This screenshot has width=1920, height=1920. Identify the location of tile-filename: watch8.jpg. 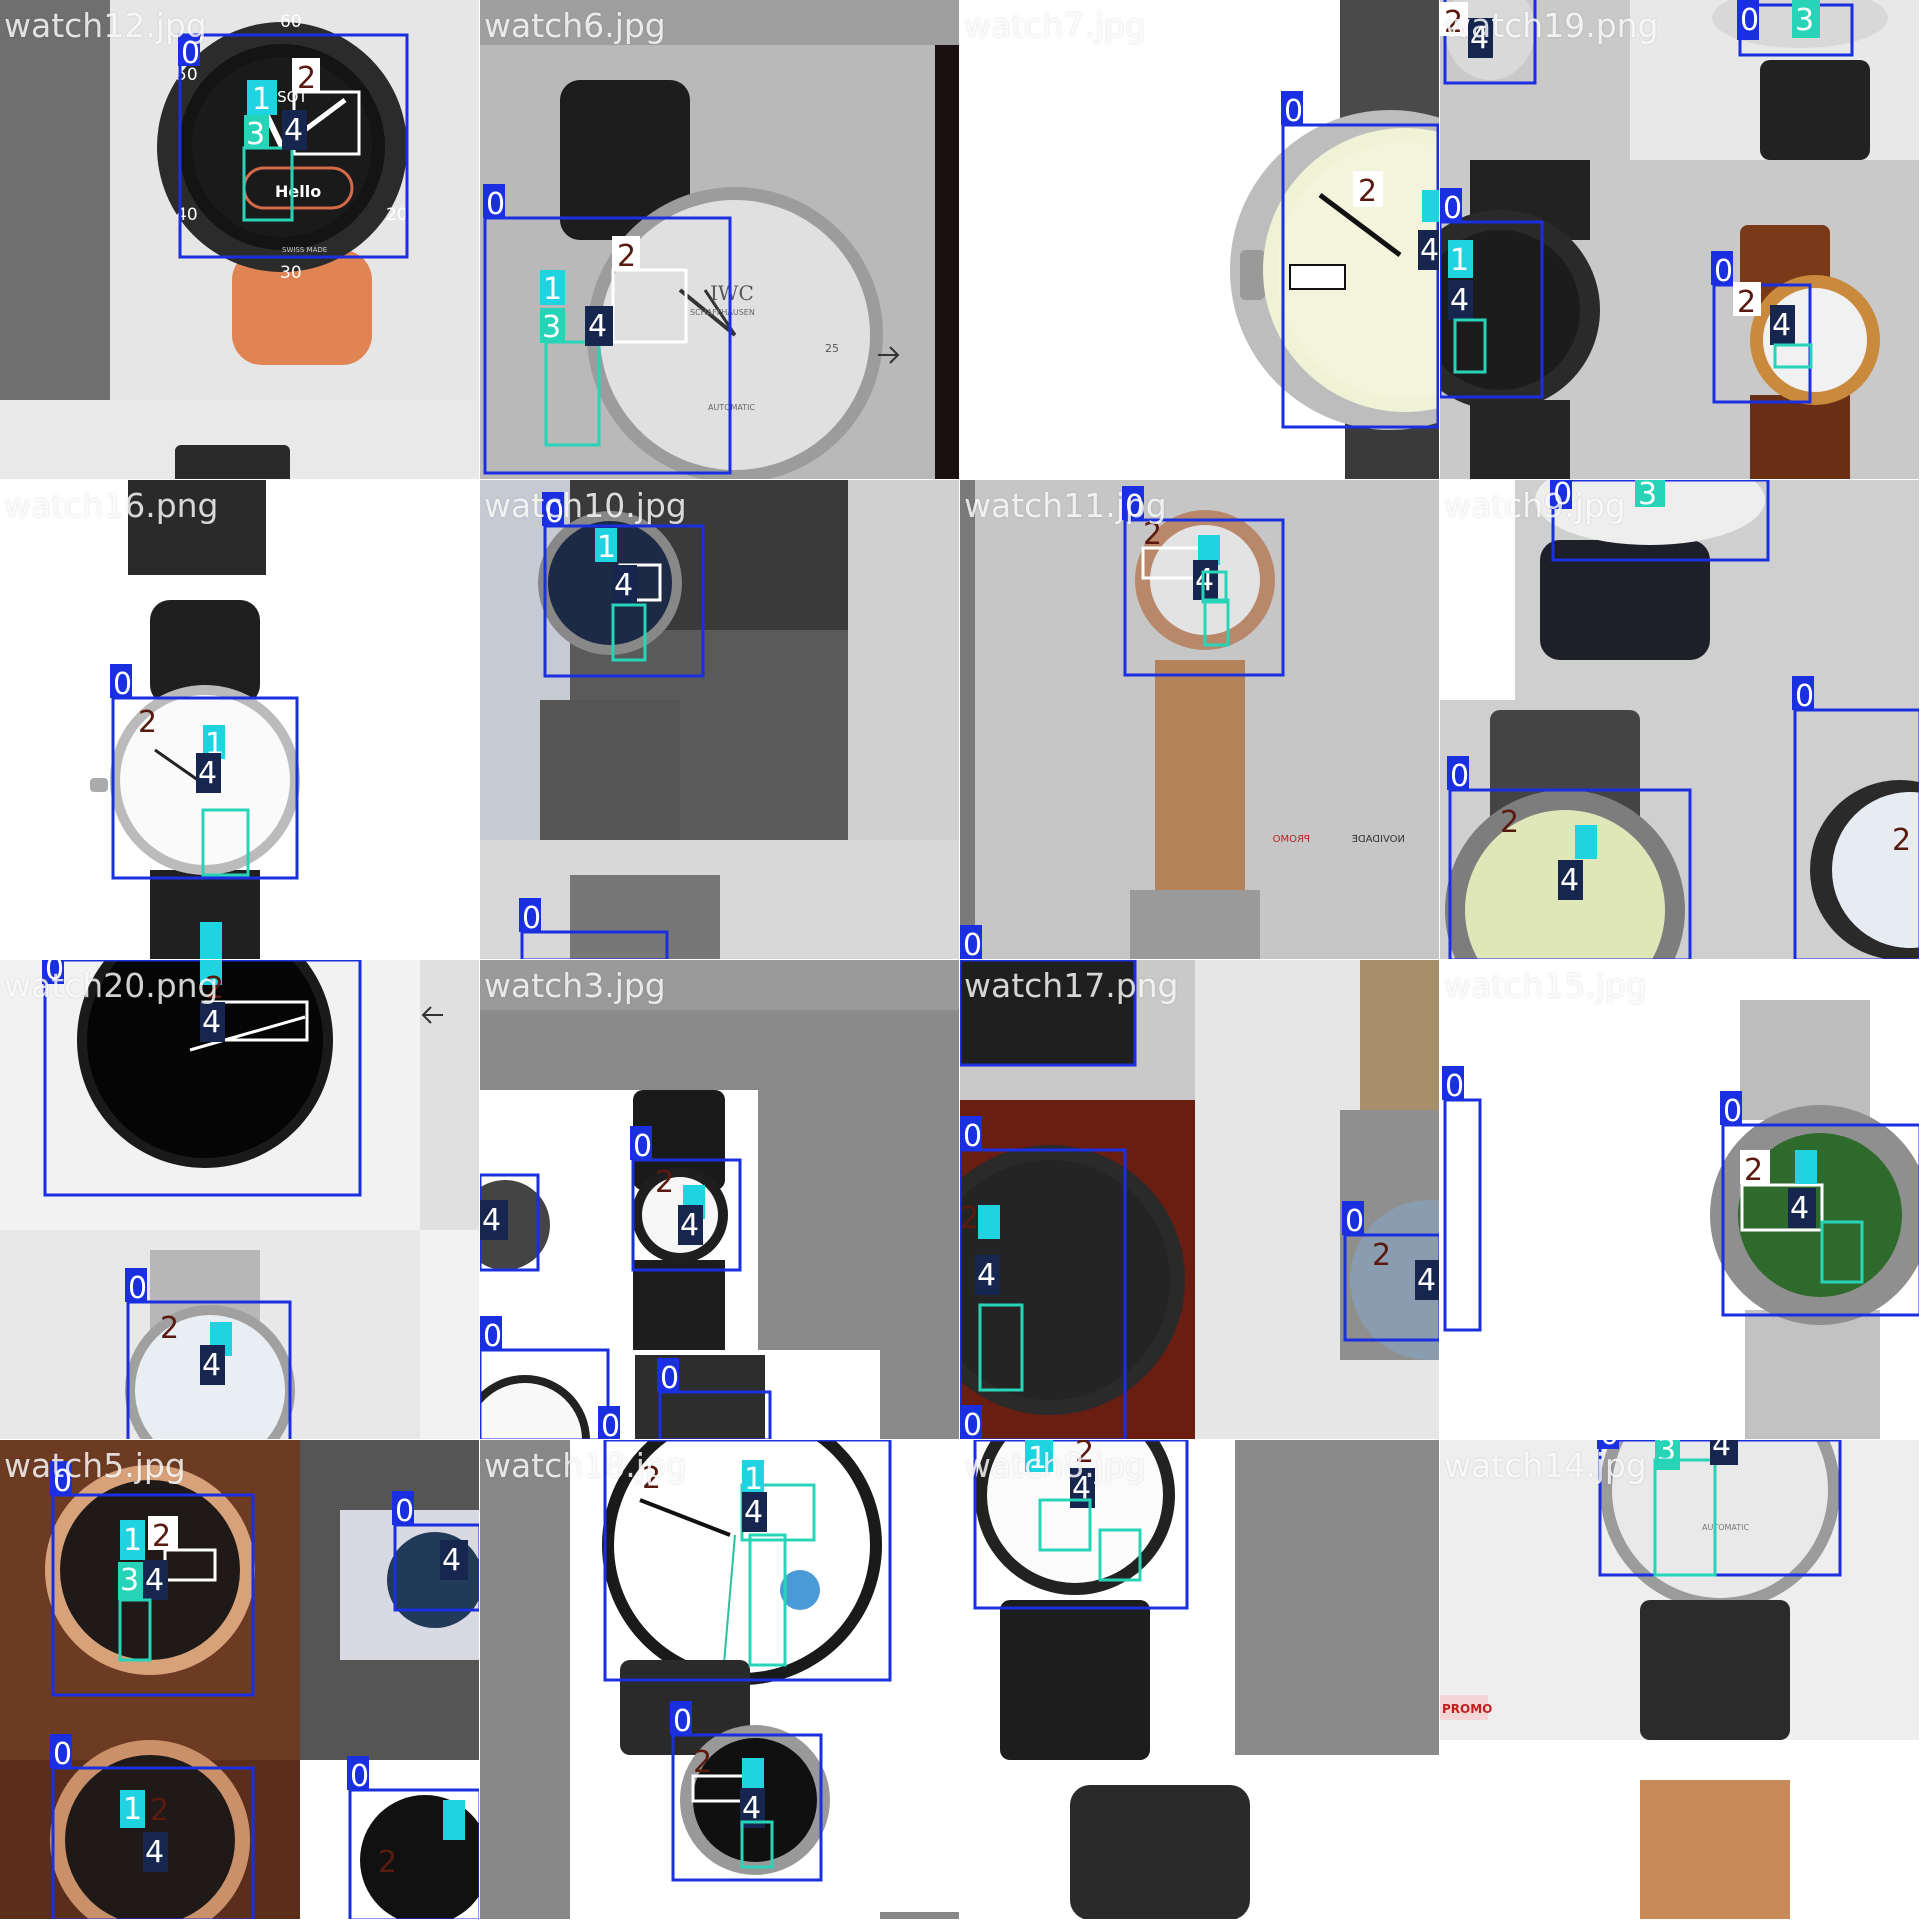
(1055, 1465).